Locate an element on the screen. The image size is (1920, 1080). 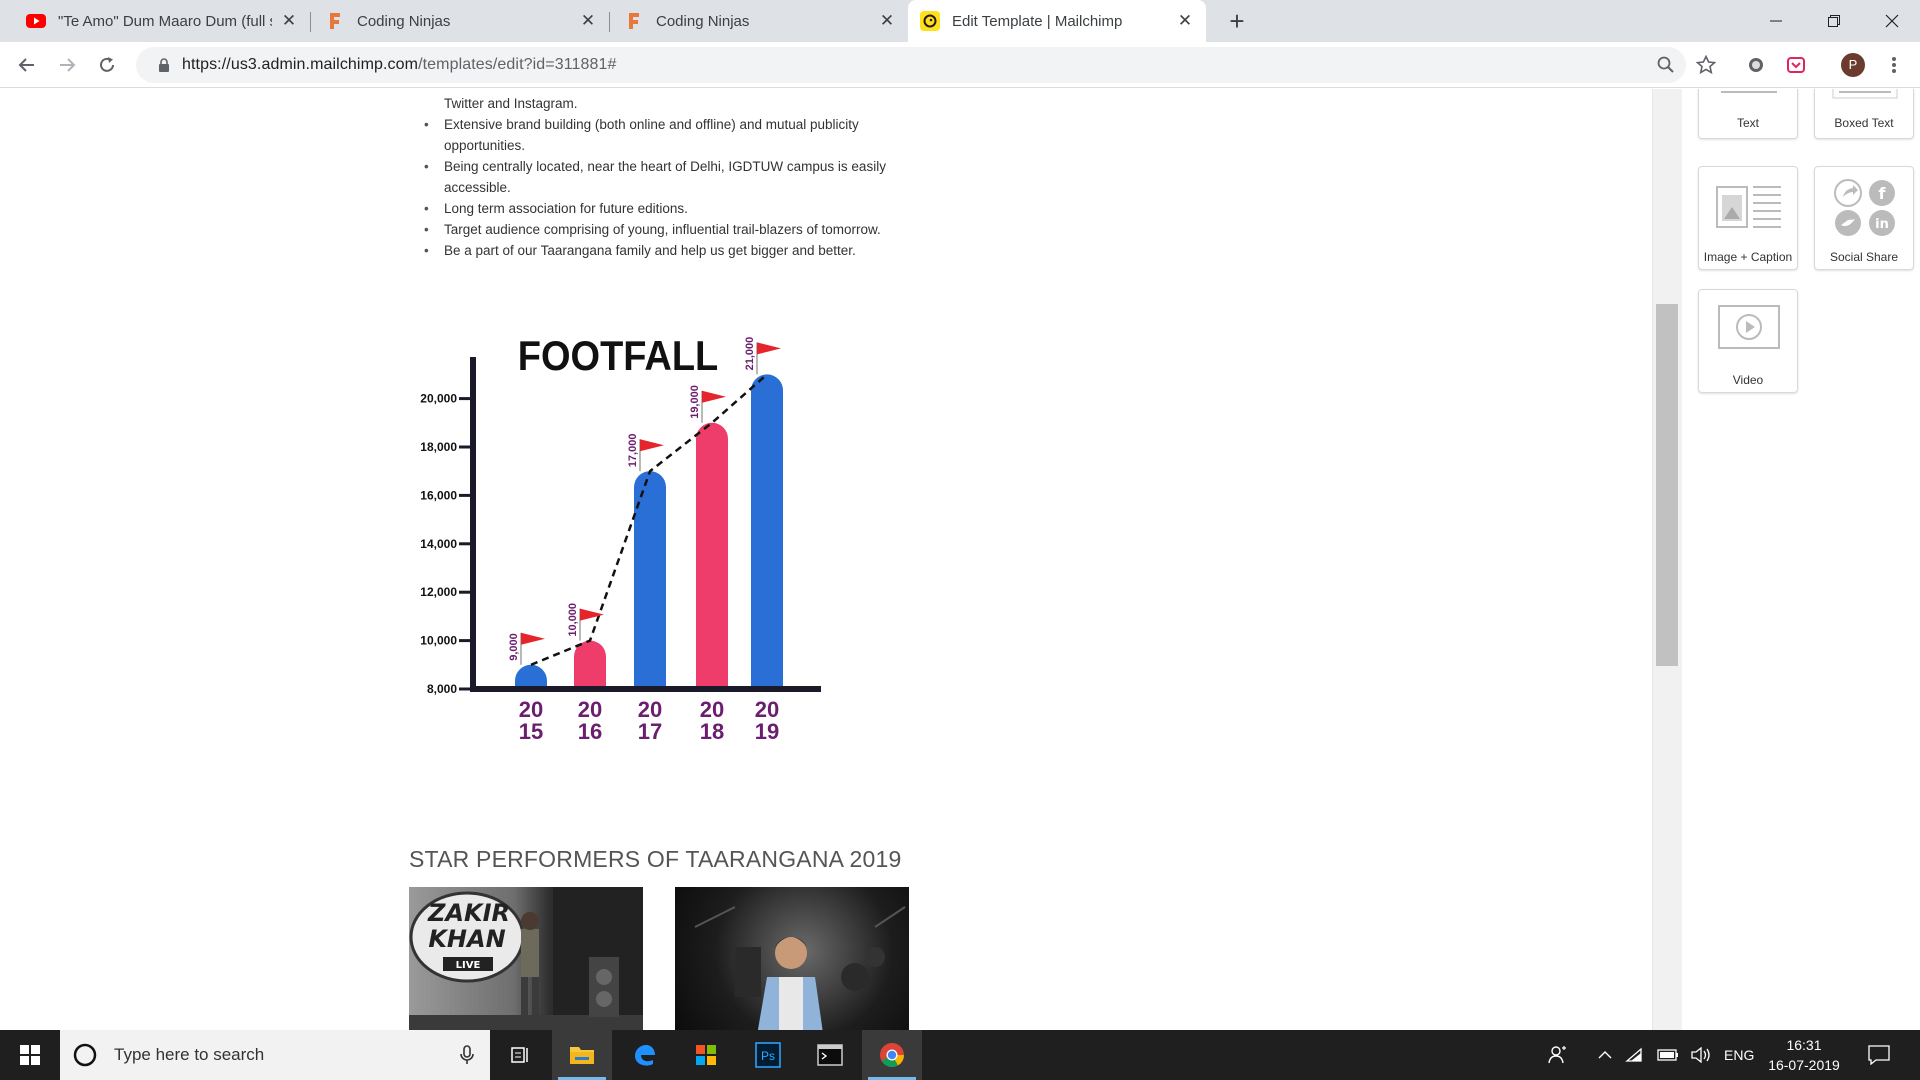
clock-time: 16:31 is located at coordinates (1804, 1045).